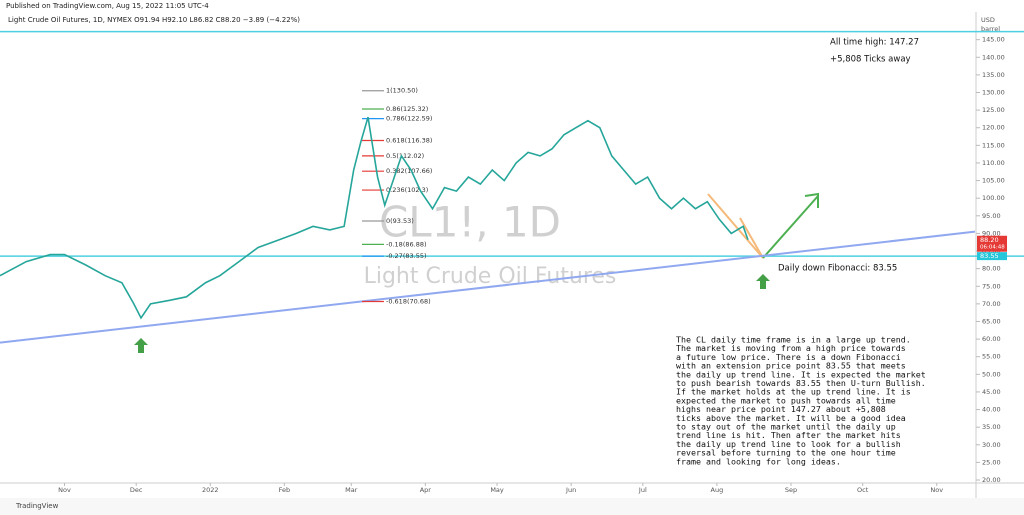 Image resolution: width=1024 pixels, height=515 pixels. I want to click on x-tick-label: 2022, so click(210, 490).